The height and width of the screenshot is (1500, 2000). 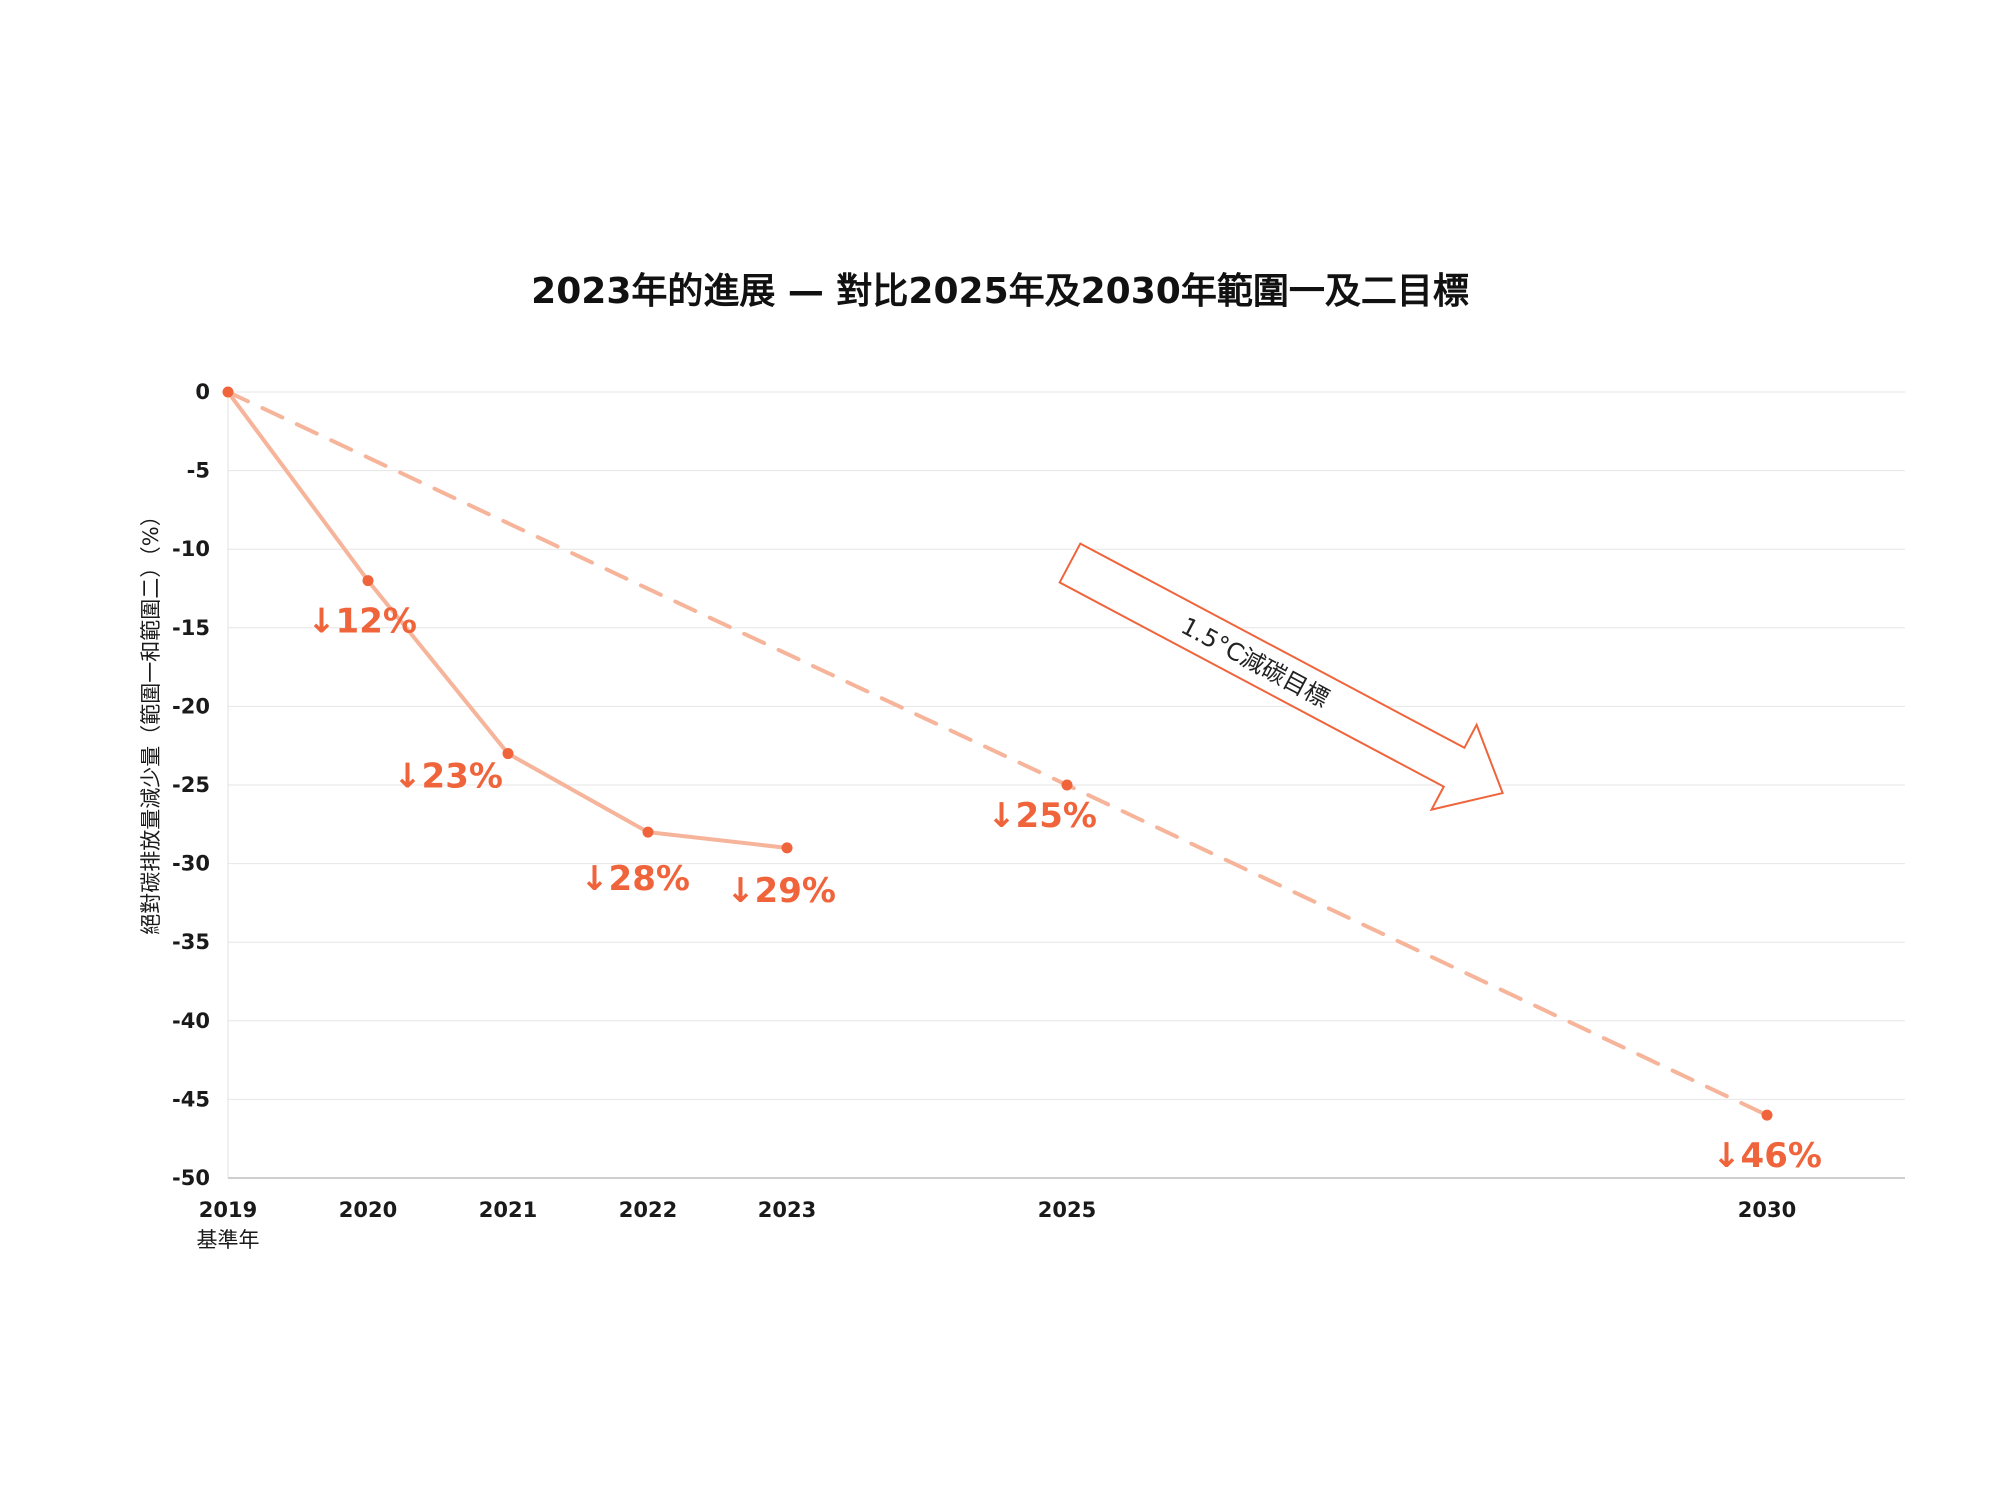 What do you see at coordinates (448, 777) in the screenshot?
I see `data-label: ↓23%` at bounding box center [448, 777].